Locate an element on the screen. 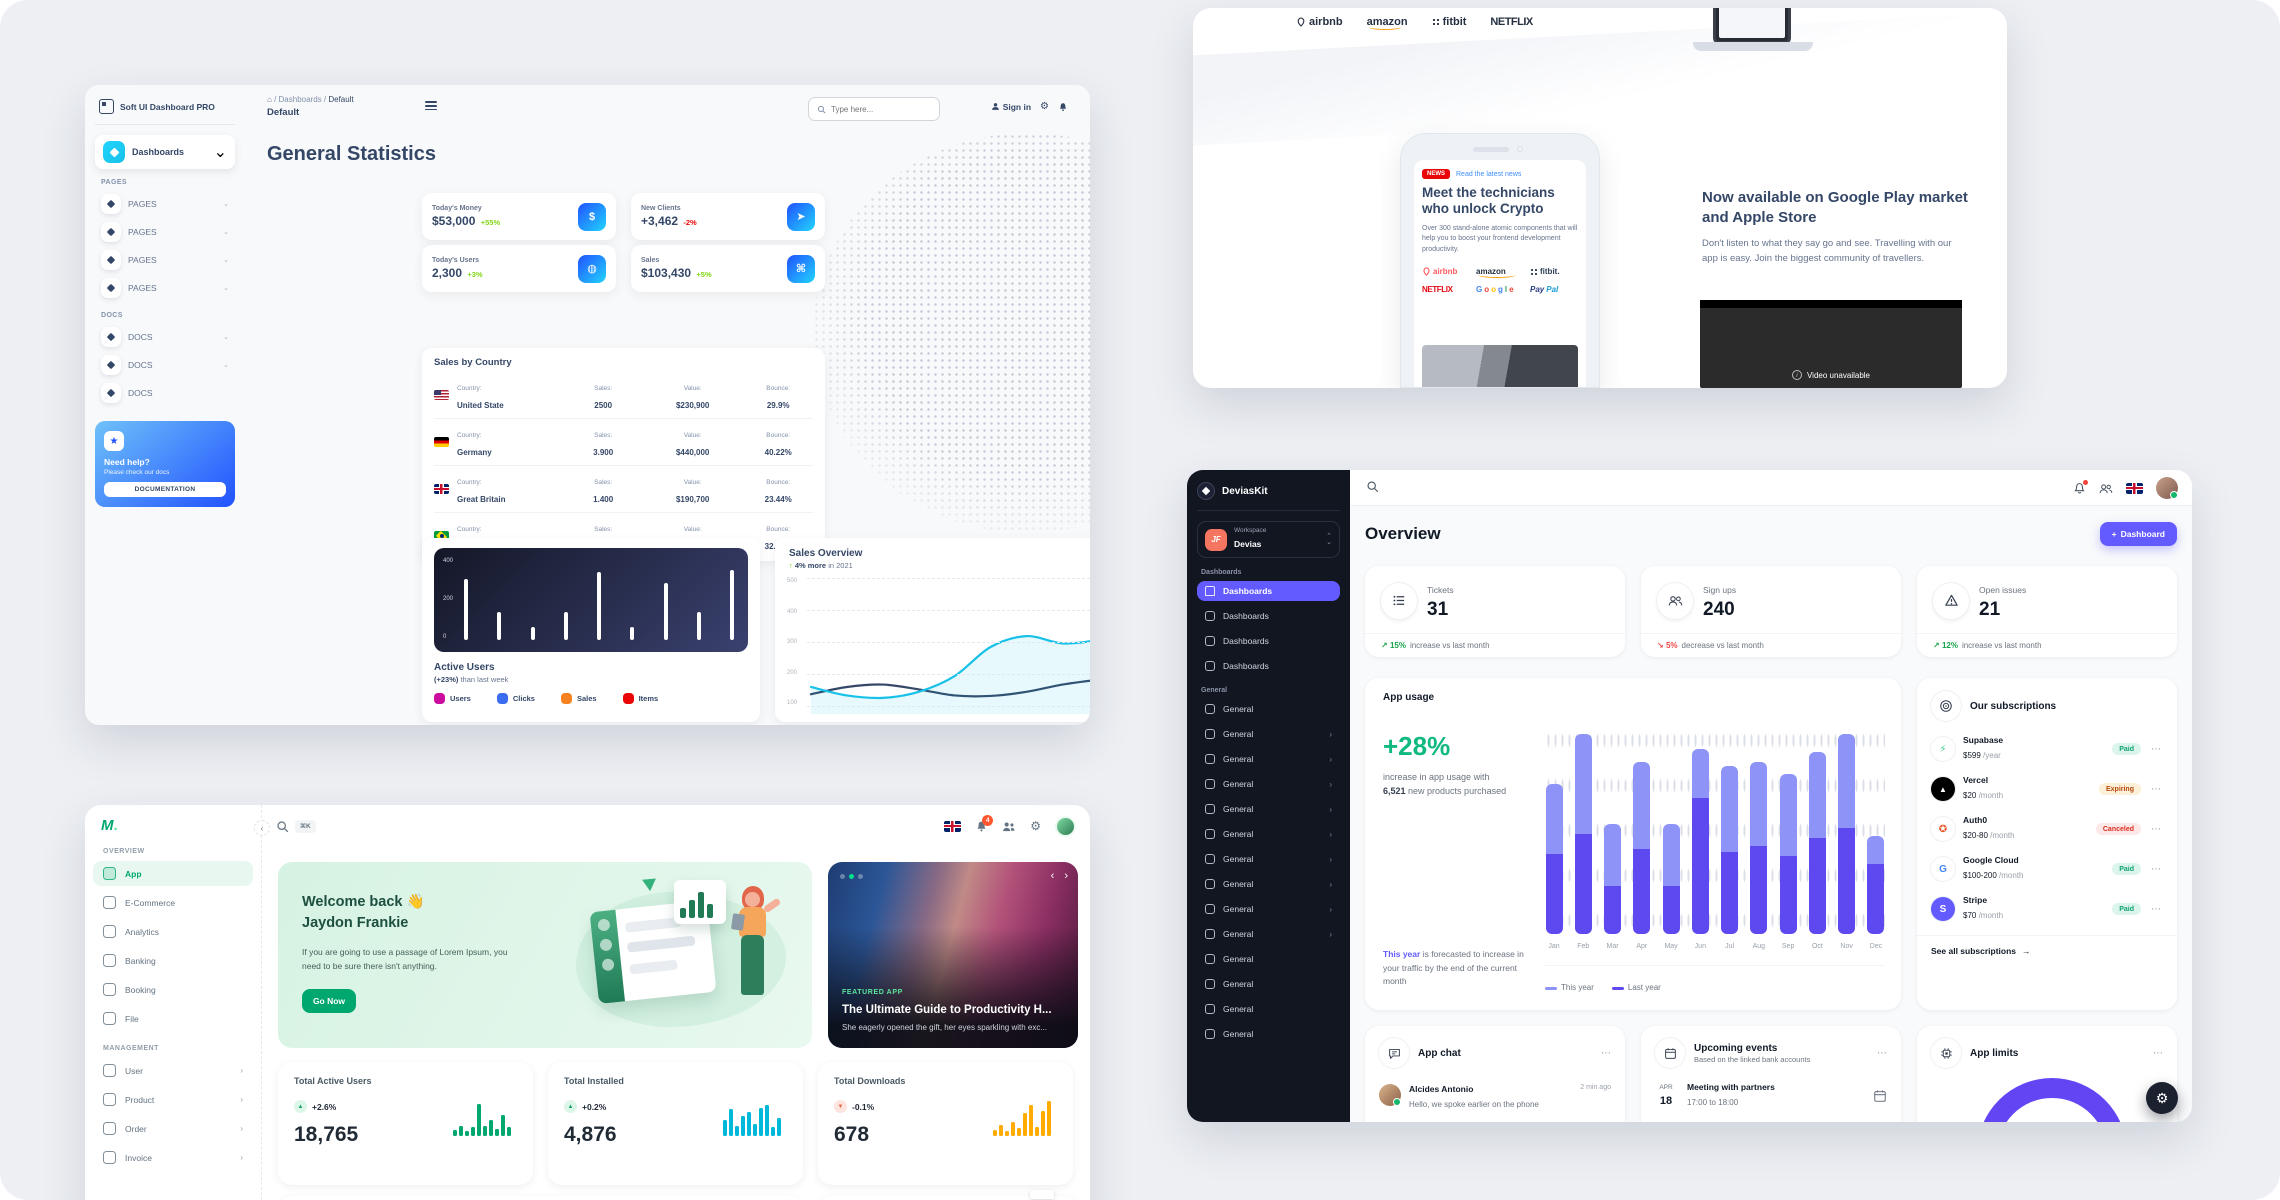 The width and height of the screenshot is (2280, 1200). sidenav-toggle-icon is located at coordinates (431, 106).